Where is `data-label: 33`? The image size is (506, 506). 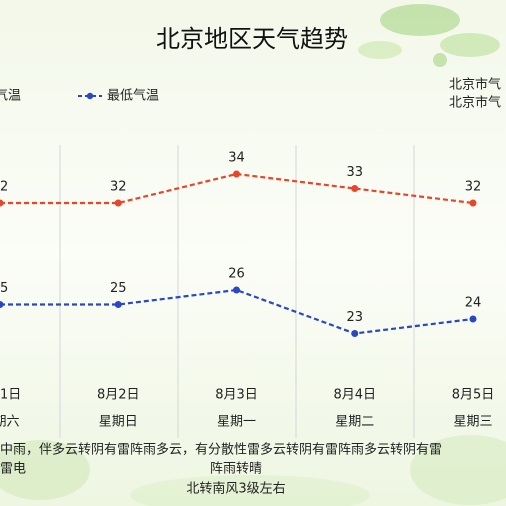
data-label: 33 is located at coordinates (354, 172).